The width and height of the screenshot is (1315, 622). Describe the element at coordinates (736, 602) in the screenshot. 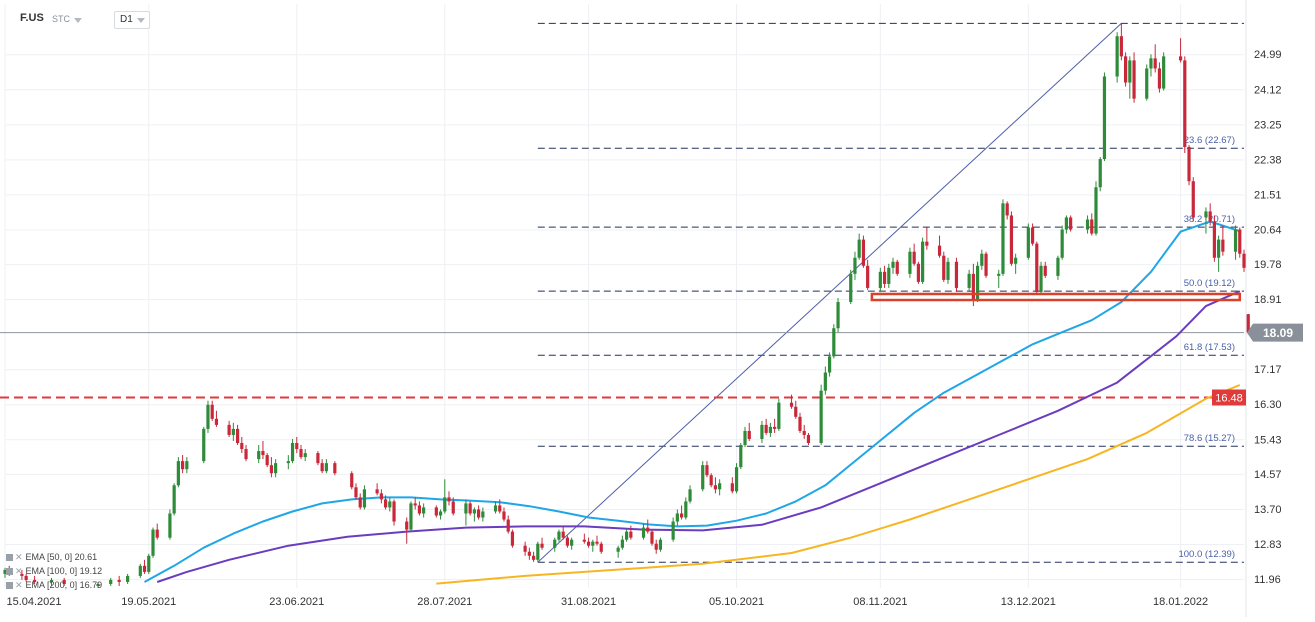

I see `x-tick-label: 05.10.2021` at that location.